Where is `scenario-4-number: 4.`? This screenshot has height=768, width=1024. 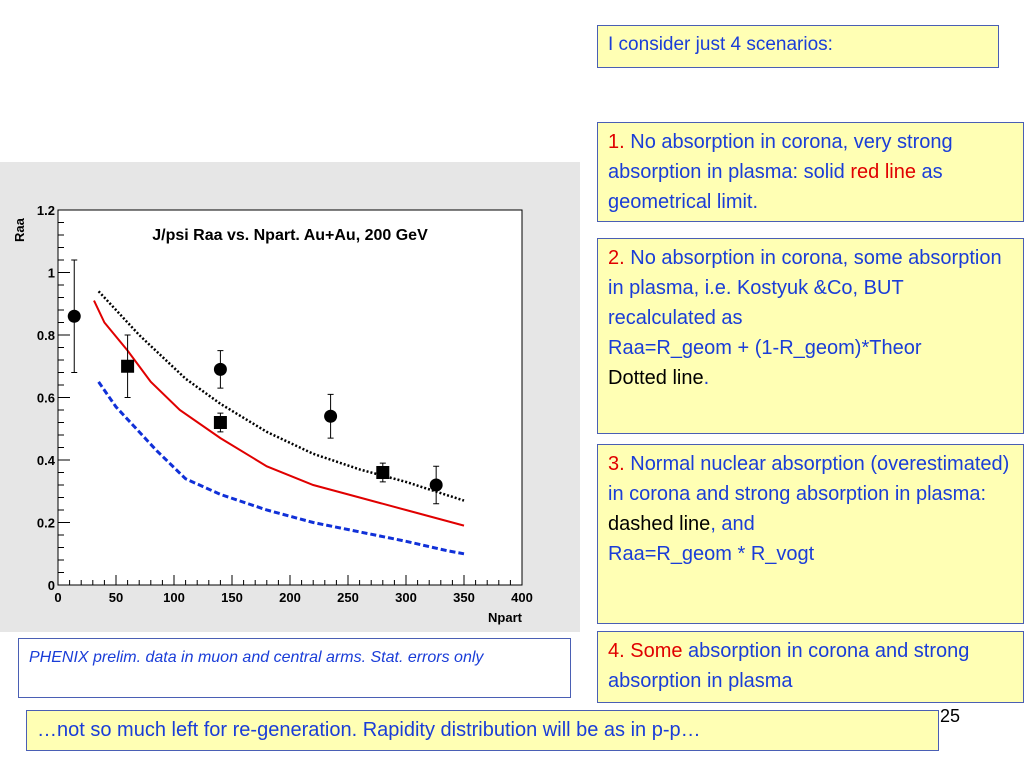 scenario-4-number: 4. is located at coordinates (616, 651).